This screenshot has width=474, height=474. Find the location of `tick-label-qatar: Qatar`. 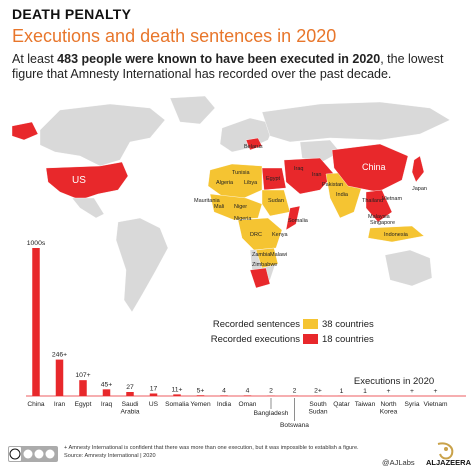

tick-label-qatar: Qatar is located at coordinates (341, 404).